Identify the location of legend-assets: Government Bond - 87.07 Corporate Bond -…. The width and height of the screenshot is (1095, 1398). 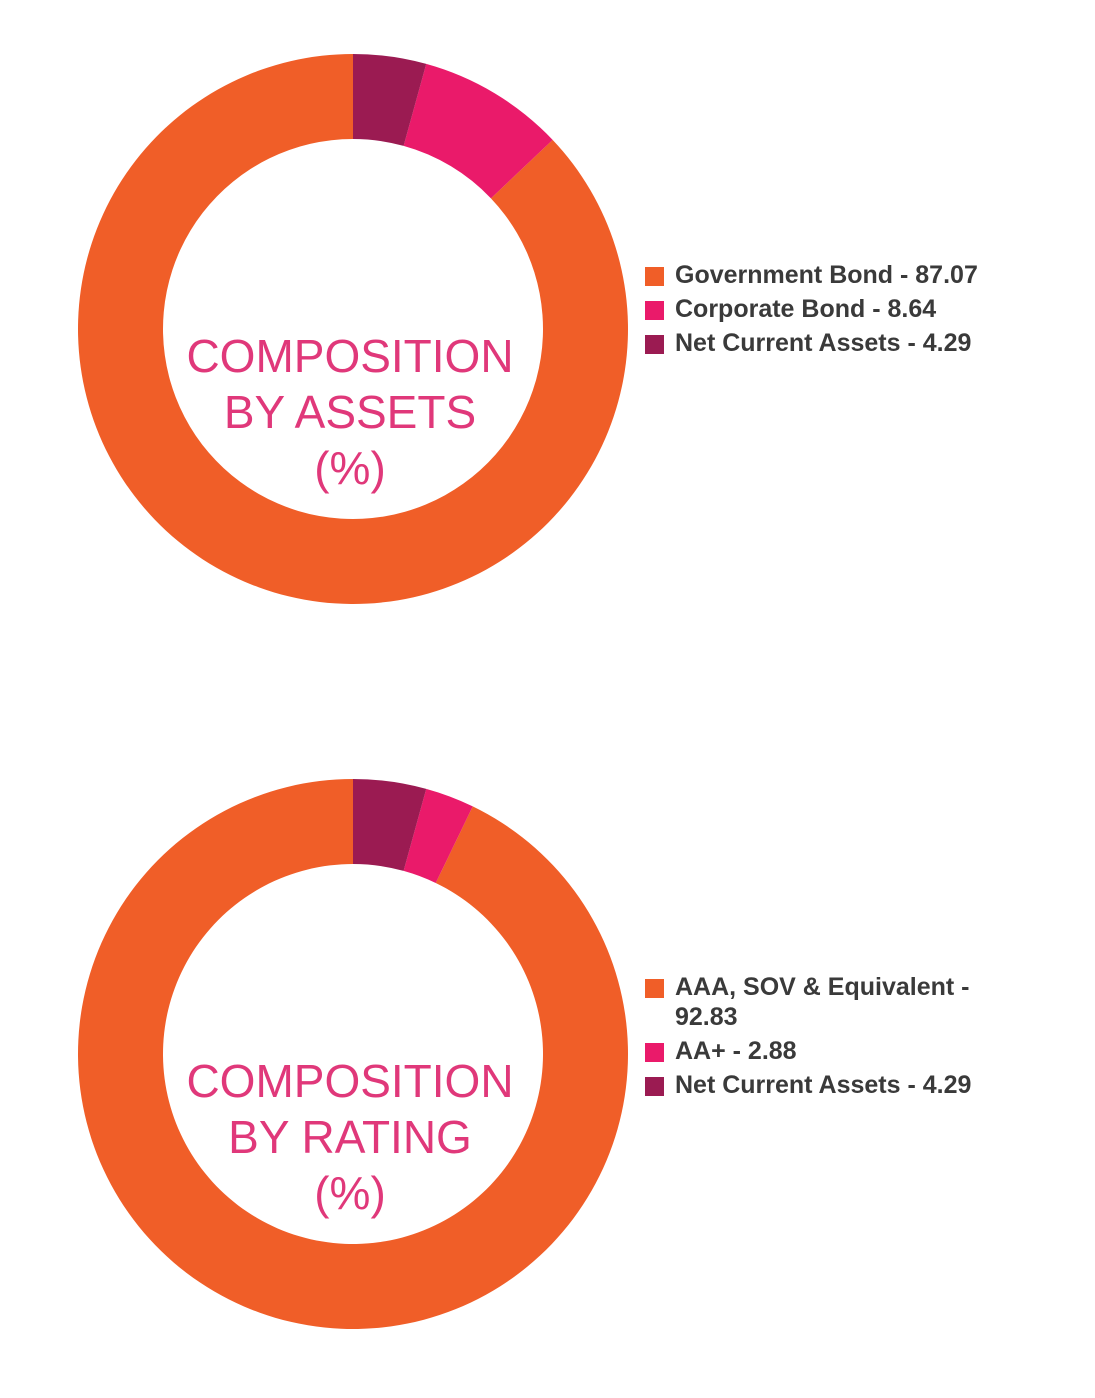
(835, 311).